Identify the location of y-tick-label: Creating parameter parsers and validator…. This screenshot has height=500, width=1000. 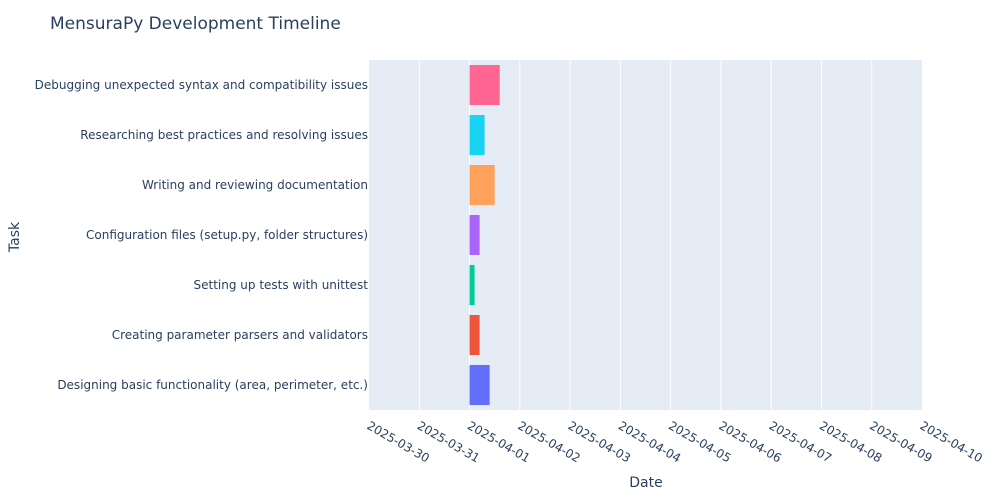
(240, 335).